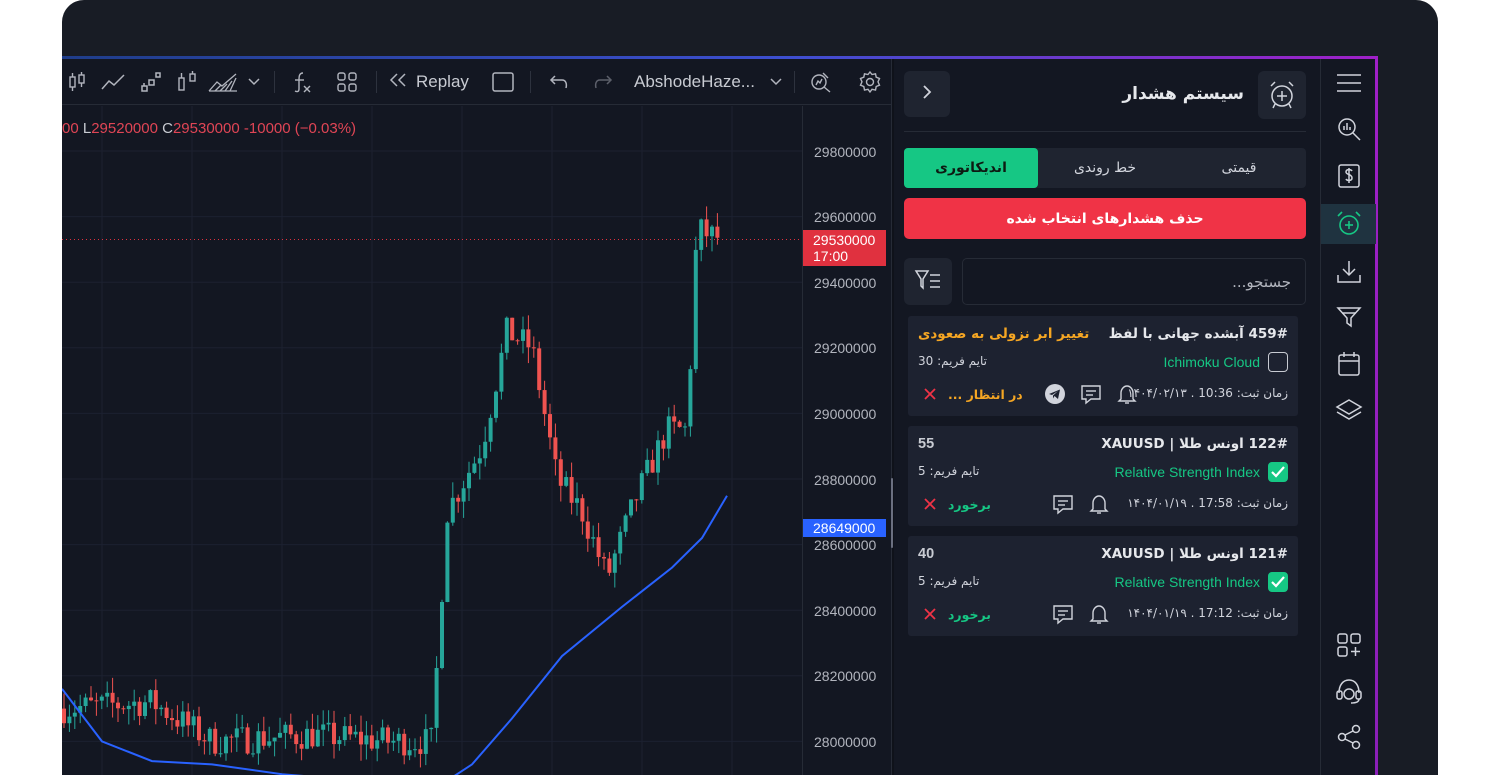  What do you see at coordinates (821, 82) in the screenshot?
I see `magnifier-chart-icon` at bounding box center [821, 82].